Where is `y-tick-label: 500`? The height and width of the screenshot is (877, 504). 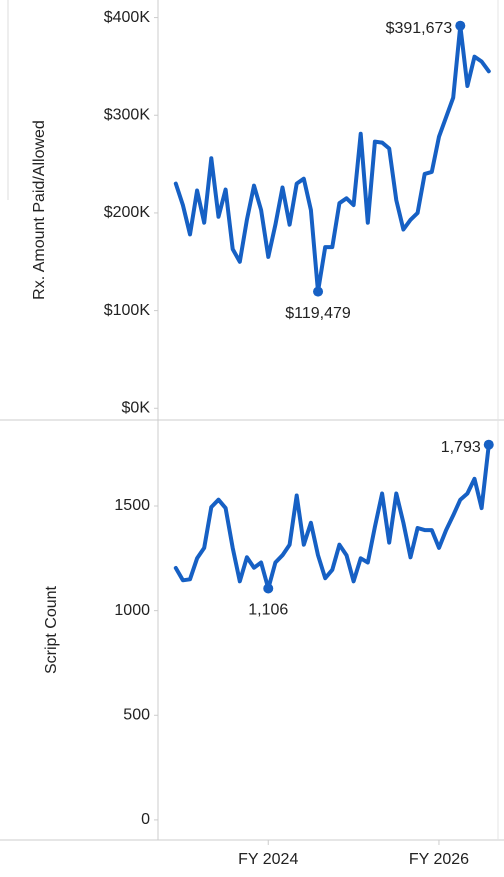
y-tick-label: 500 is located at coordinates (136, 714).